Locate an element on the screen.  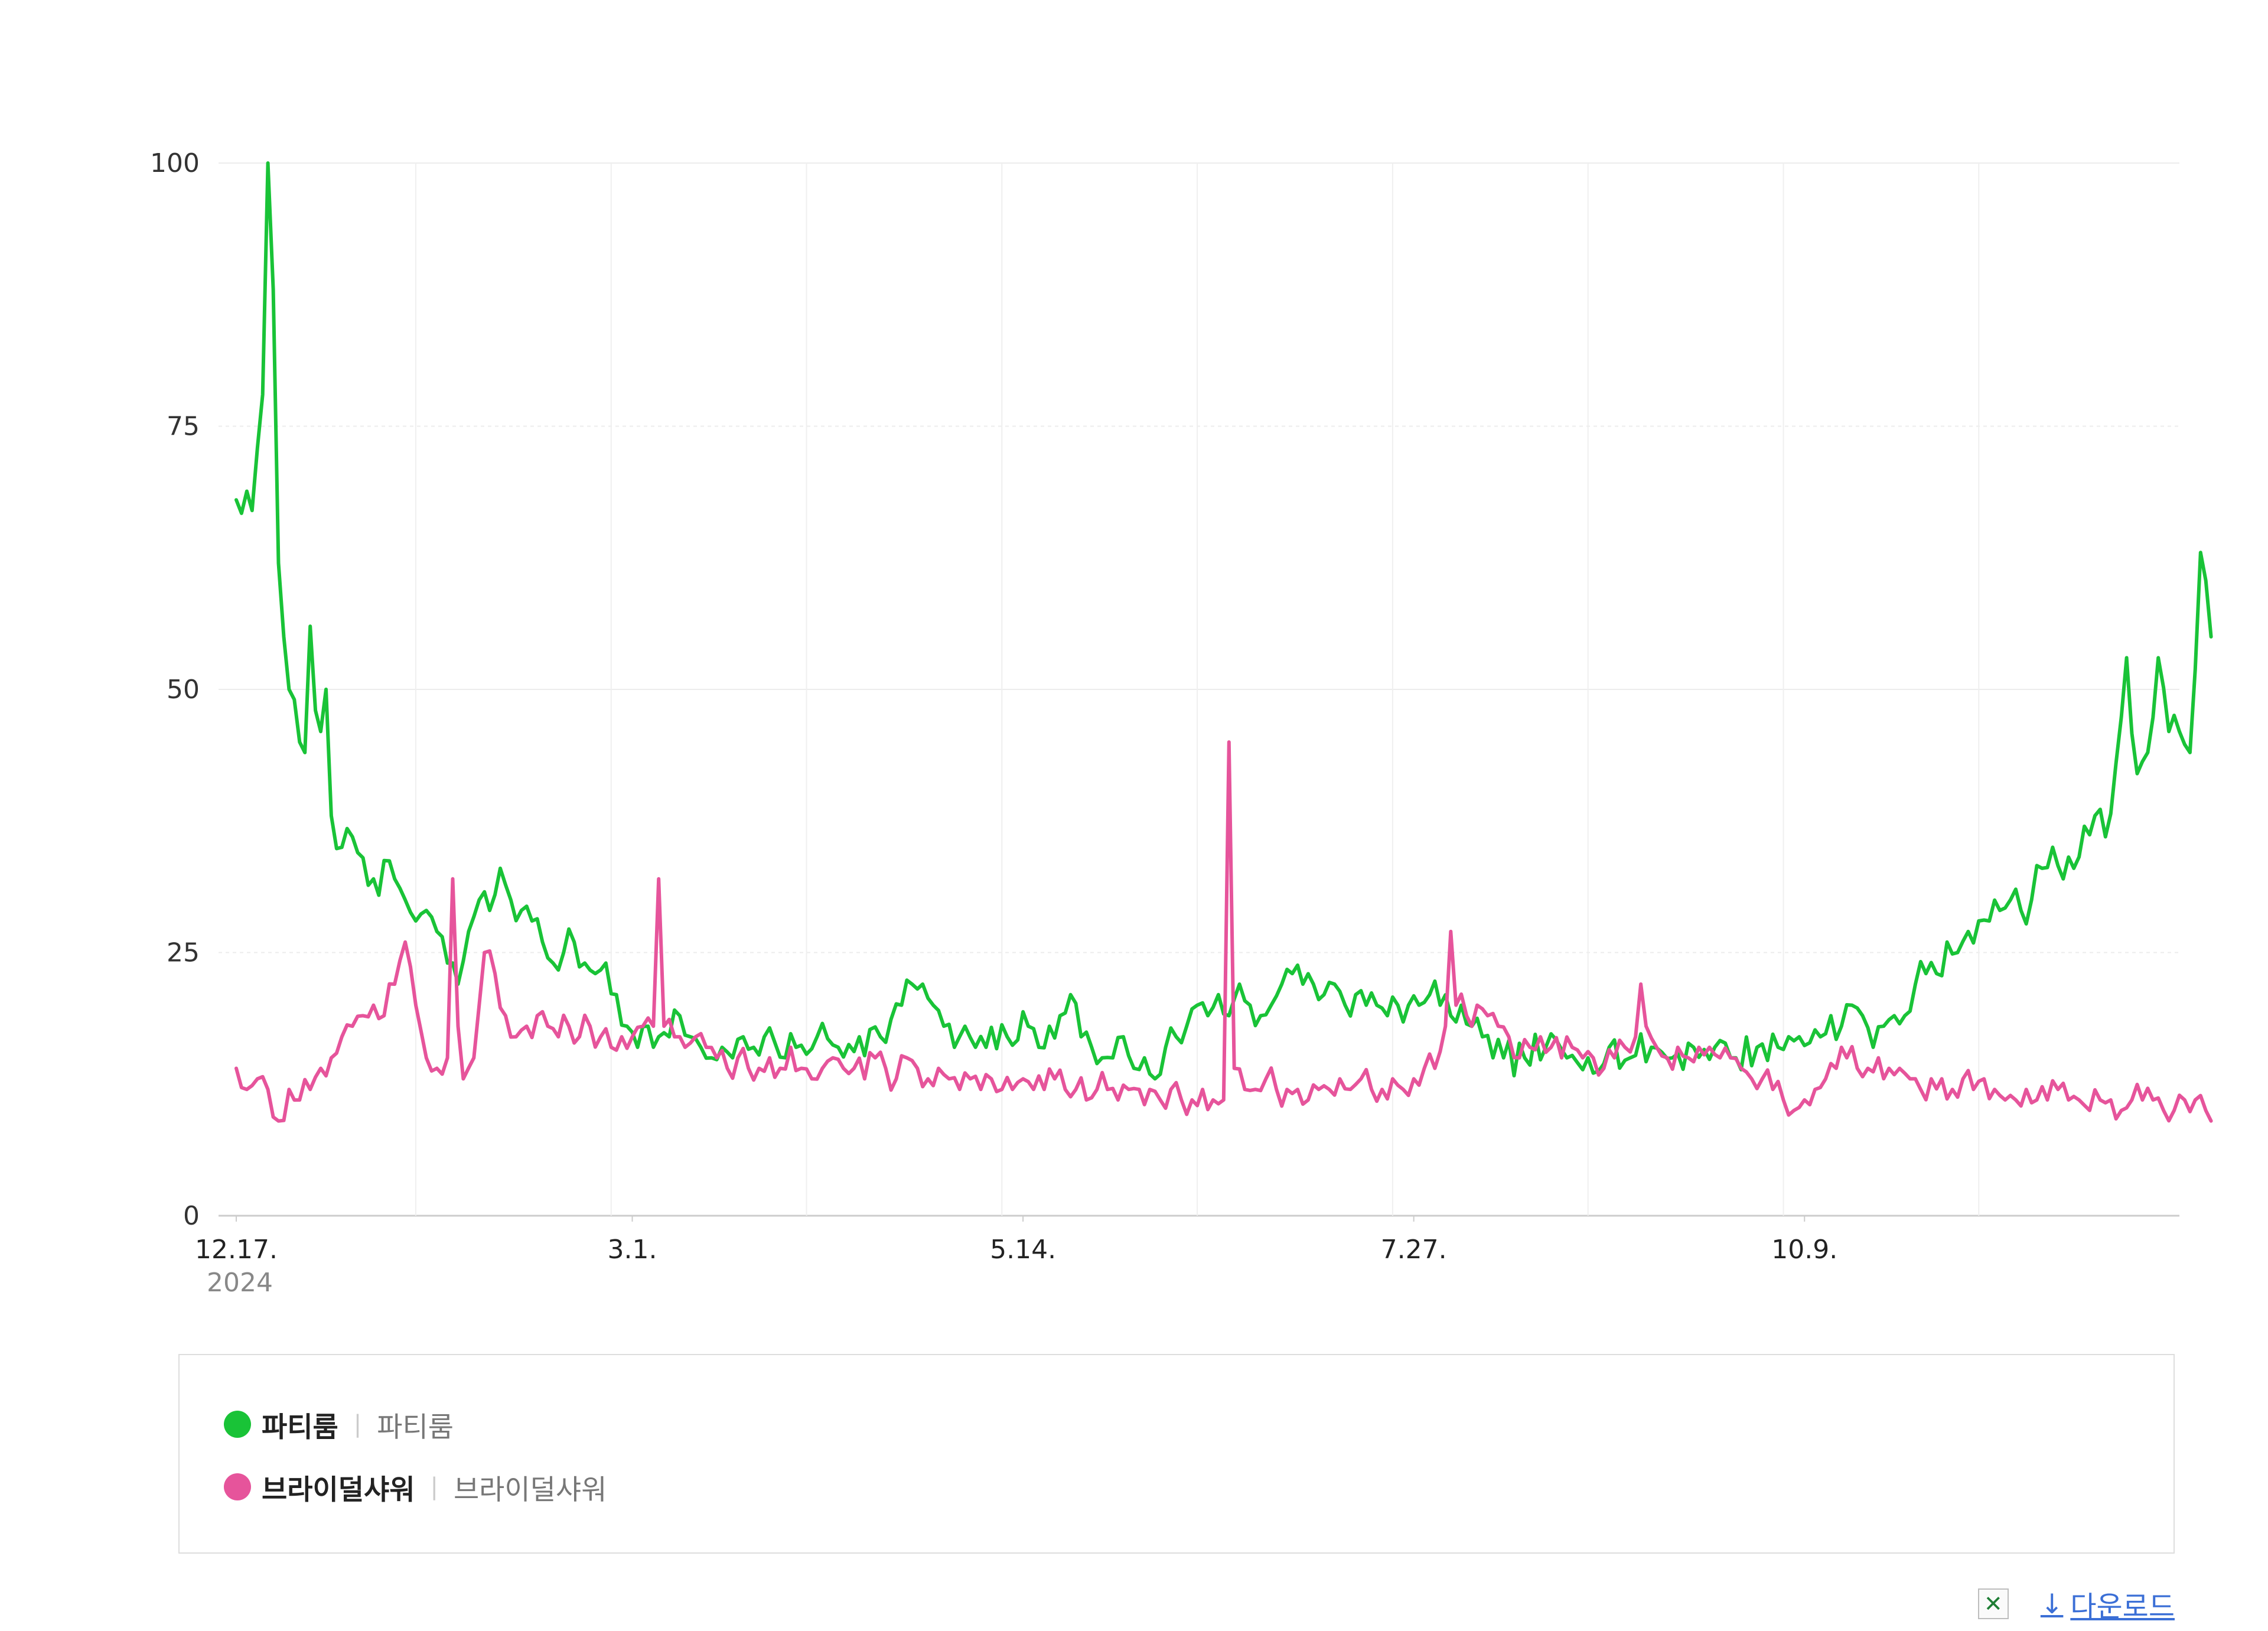
y-tick-label: 25 is located at coordinates (183, 953).